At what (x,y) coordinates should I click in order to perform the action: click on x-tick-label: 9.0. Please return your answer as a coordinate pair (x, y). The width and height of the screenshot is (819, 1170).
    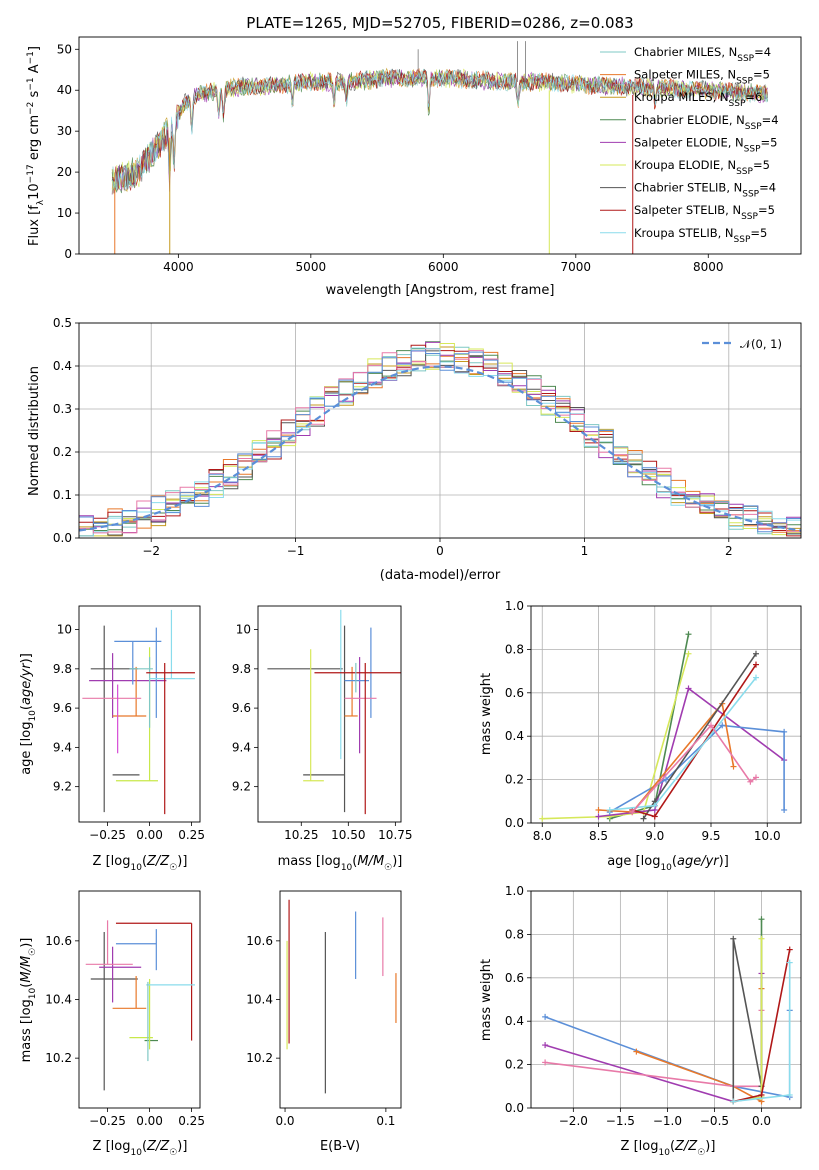
    Looking at the image, I should click on (654, 836).